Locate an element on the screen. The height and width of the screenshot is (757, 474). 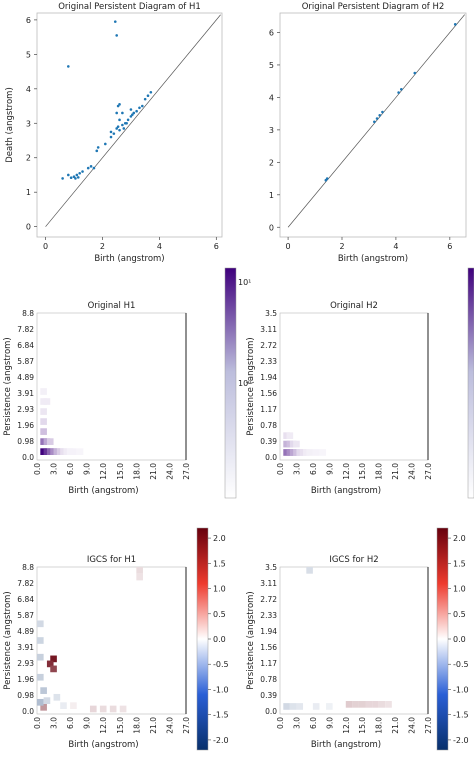
heatmap-y-tick-1: 3.5 is located at coordinates (271, 313).